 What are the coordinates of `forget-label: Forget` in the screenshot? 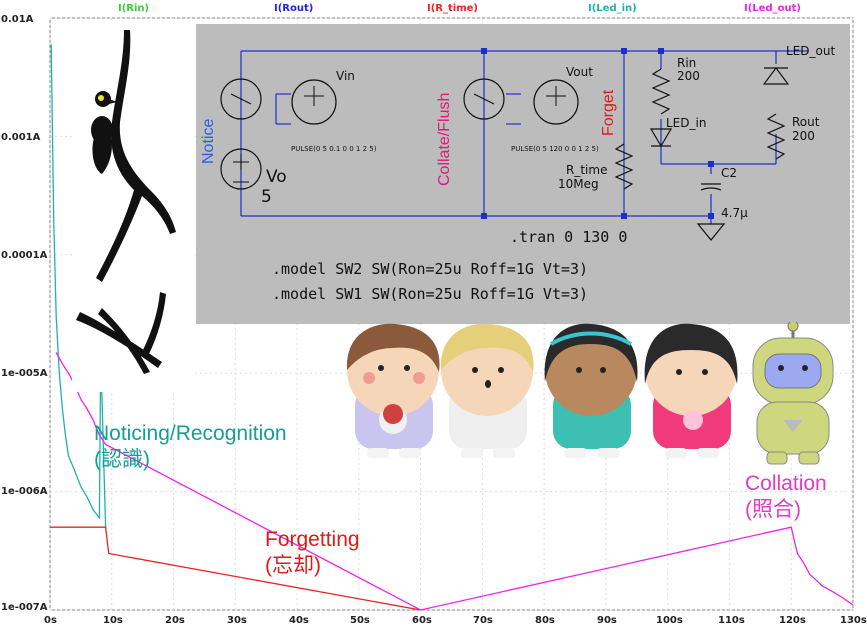 It's located at (608, 112).